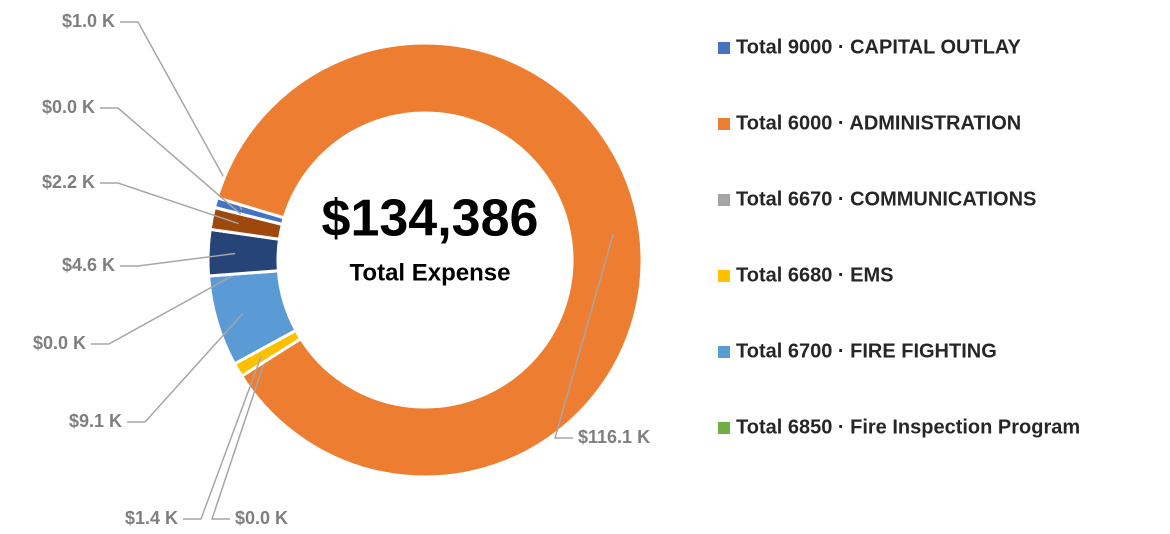  I want to click on data-label: $1.0 K, so click(88, 21).